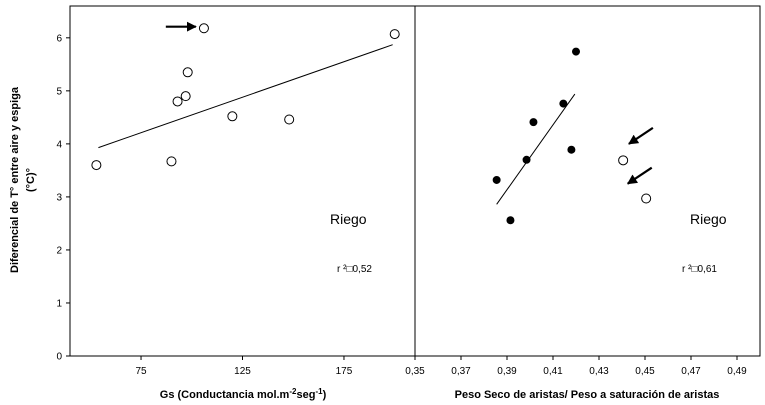 The image size is (765, 405). I want to click on left-points, so click(245, 97).